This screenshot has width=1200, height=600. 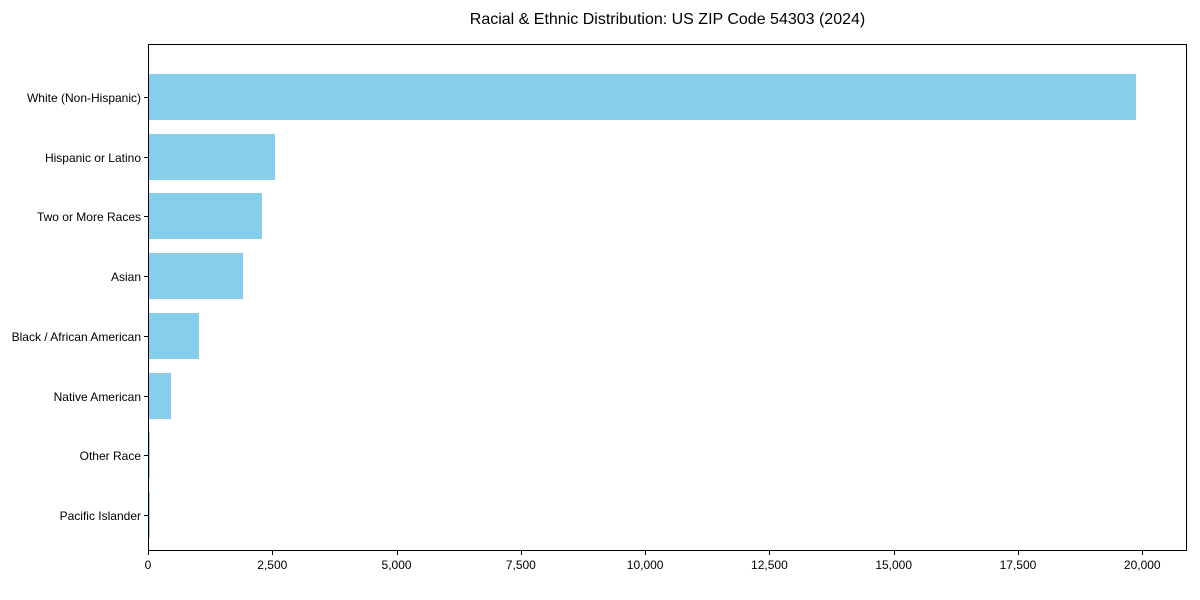 I want to click on x-tick-label: 0, so click(x=148, y=565).